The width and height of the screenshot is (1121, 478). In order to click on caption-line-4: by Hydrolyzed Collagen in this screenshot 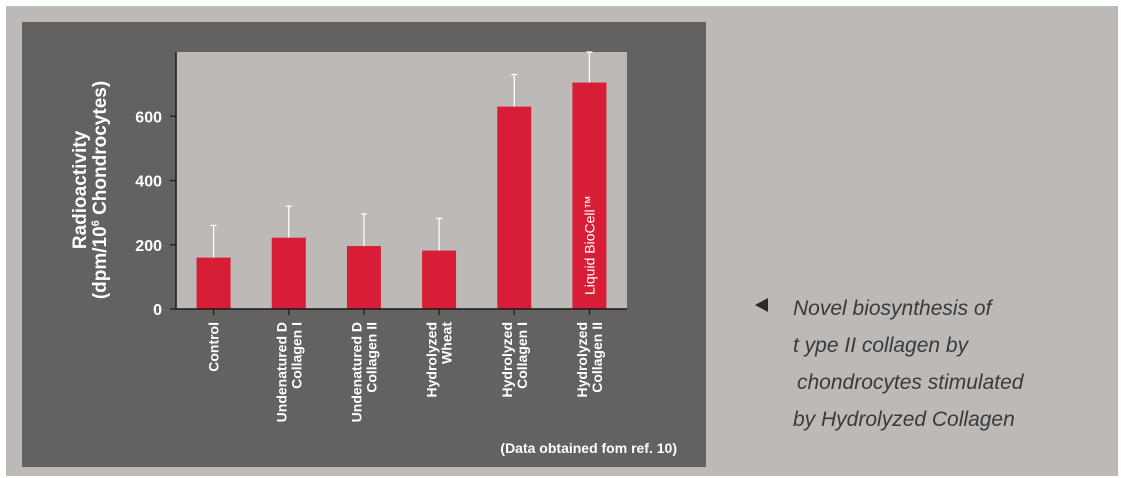, I will do `click(904, 419)`.